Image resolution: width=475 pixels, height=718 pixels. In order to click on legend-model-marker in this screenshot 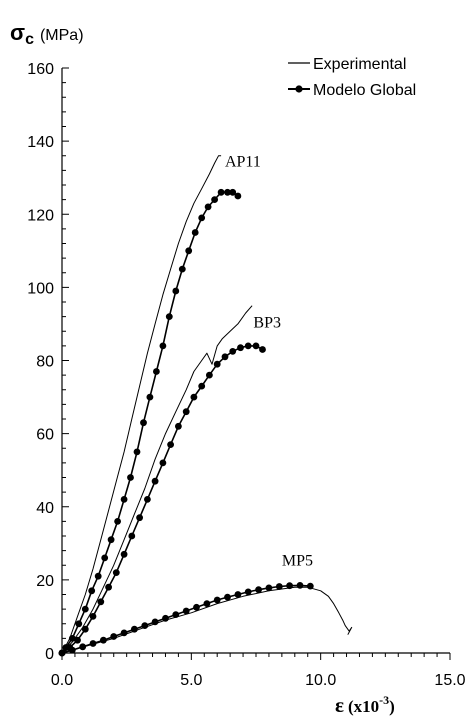, I will do `click(298, 88)`.